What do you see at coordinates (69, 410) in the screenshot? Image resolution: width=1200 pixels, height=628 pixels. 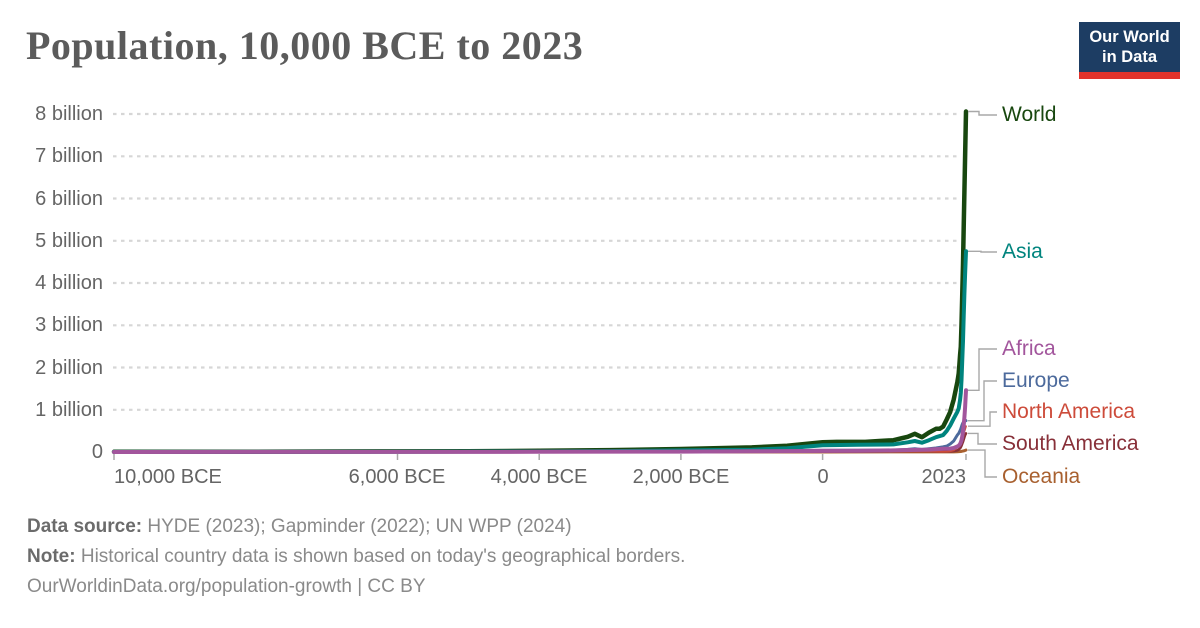 I see `y-axis-label-1: 1 billion` at bounding box center [69, 410].